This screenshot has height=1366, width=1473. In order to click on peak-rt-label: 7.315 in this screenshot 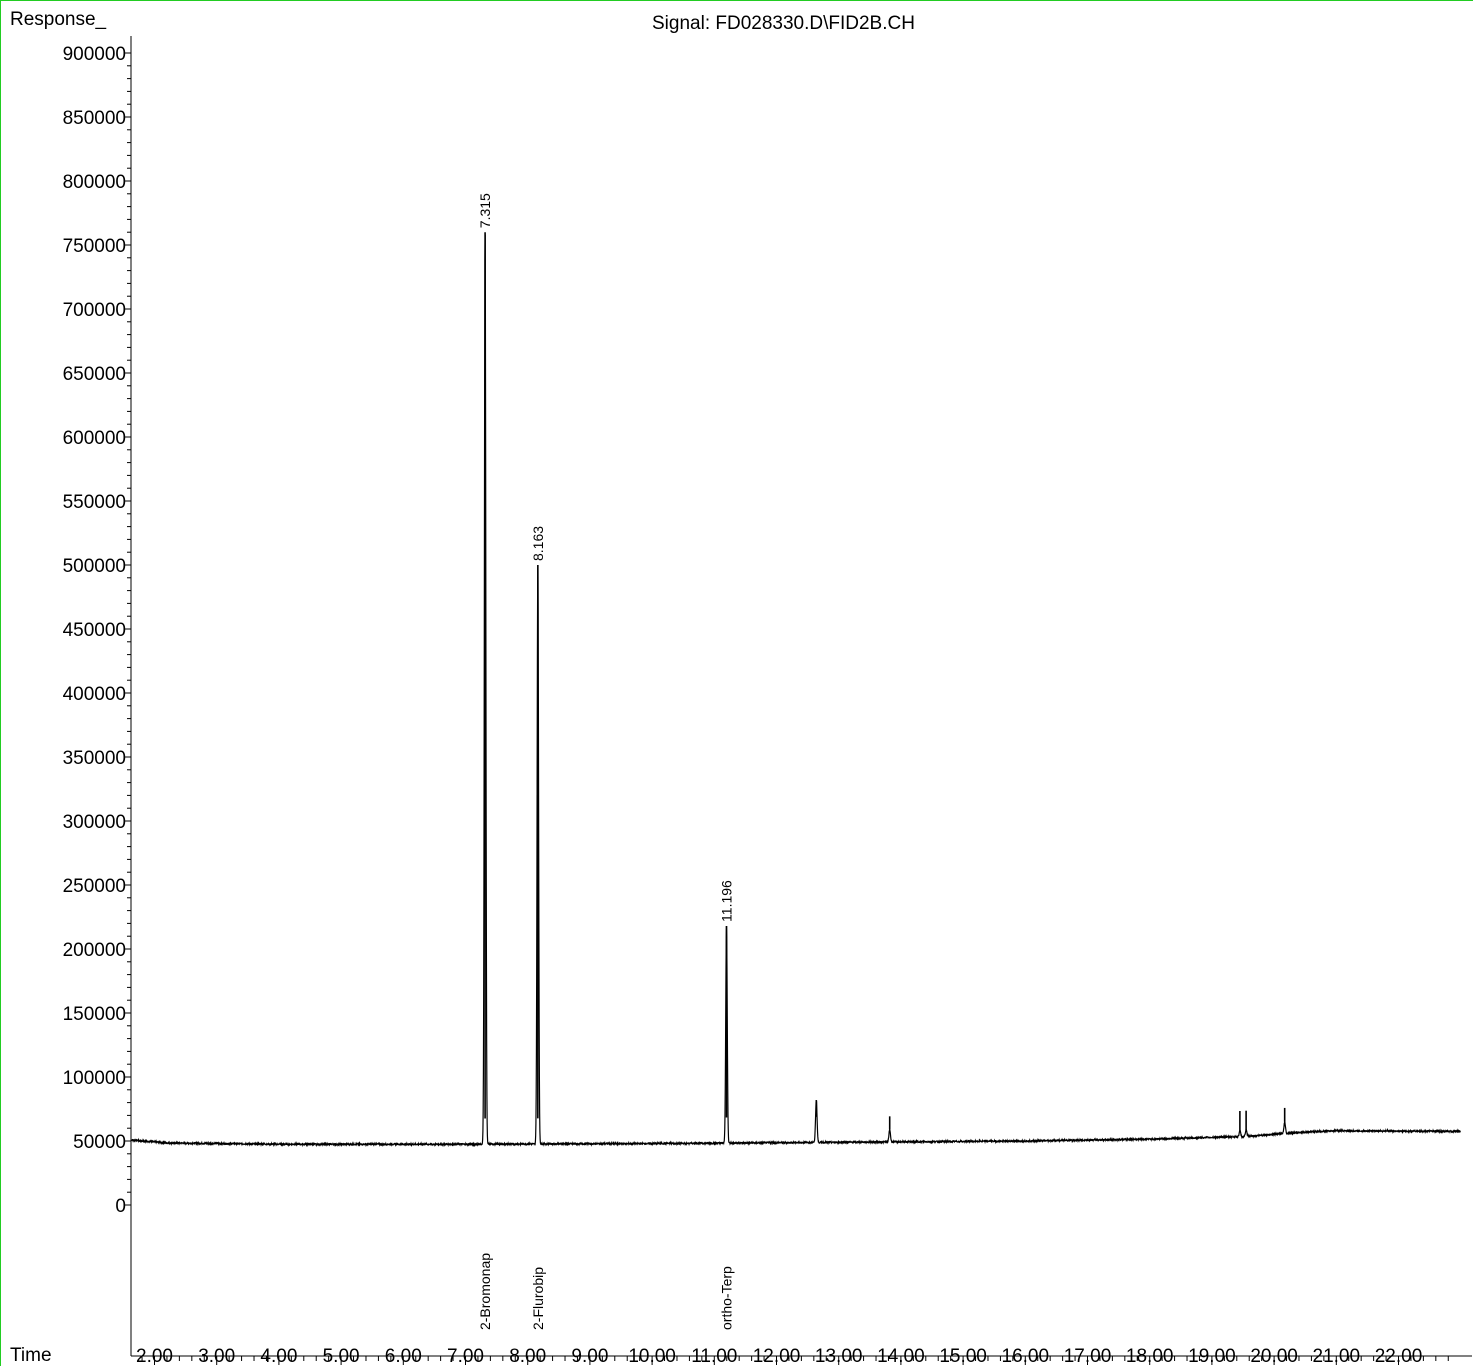, I will do `click(485, 210)`.